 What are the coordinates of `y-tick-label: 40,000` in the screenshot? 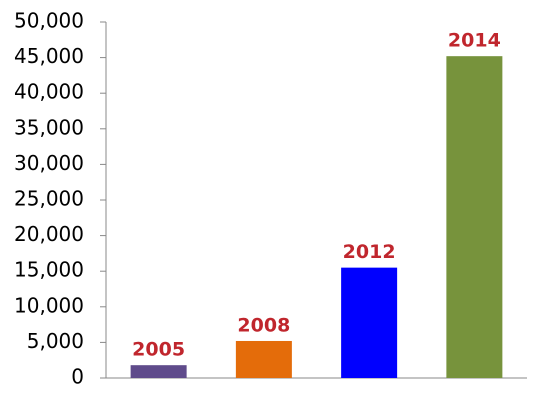 It's located at (49, 92).